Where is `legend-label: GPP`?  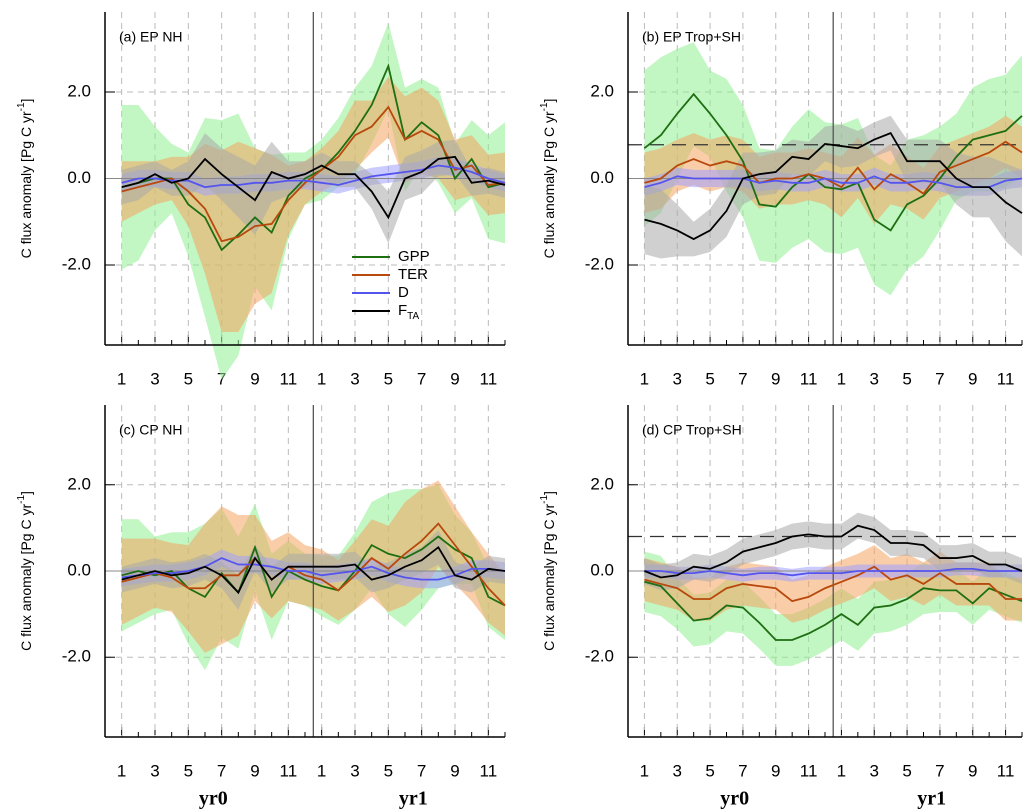 legend-label: GPP is located at coordinates (414, 256).